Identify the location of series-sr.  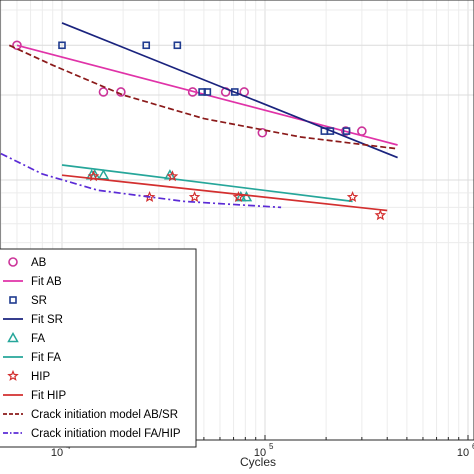
(204, 88).